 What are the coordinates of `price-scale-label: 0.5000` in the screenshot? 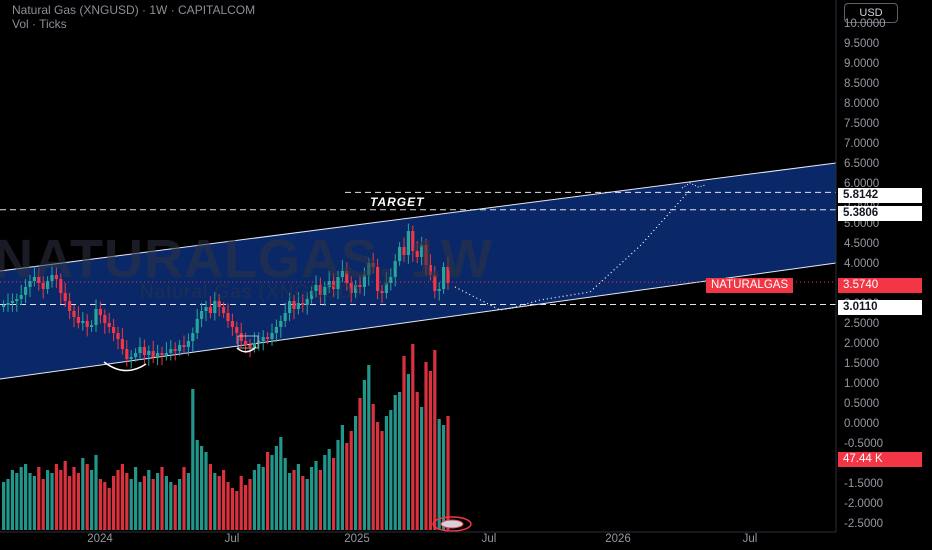 It's located at (862, 404).